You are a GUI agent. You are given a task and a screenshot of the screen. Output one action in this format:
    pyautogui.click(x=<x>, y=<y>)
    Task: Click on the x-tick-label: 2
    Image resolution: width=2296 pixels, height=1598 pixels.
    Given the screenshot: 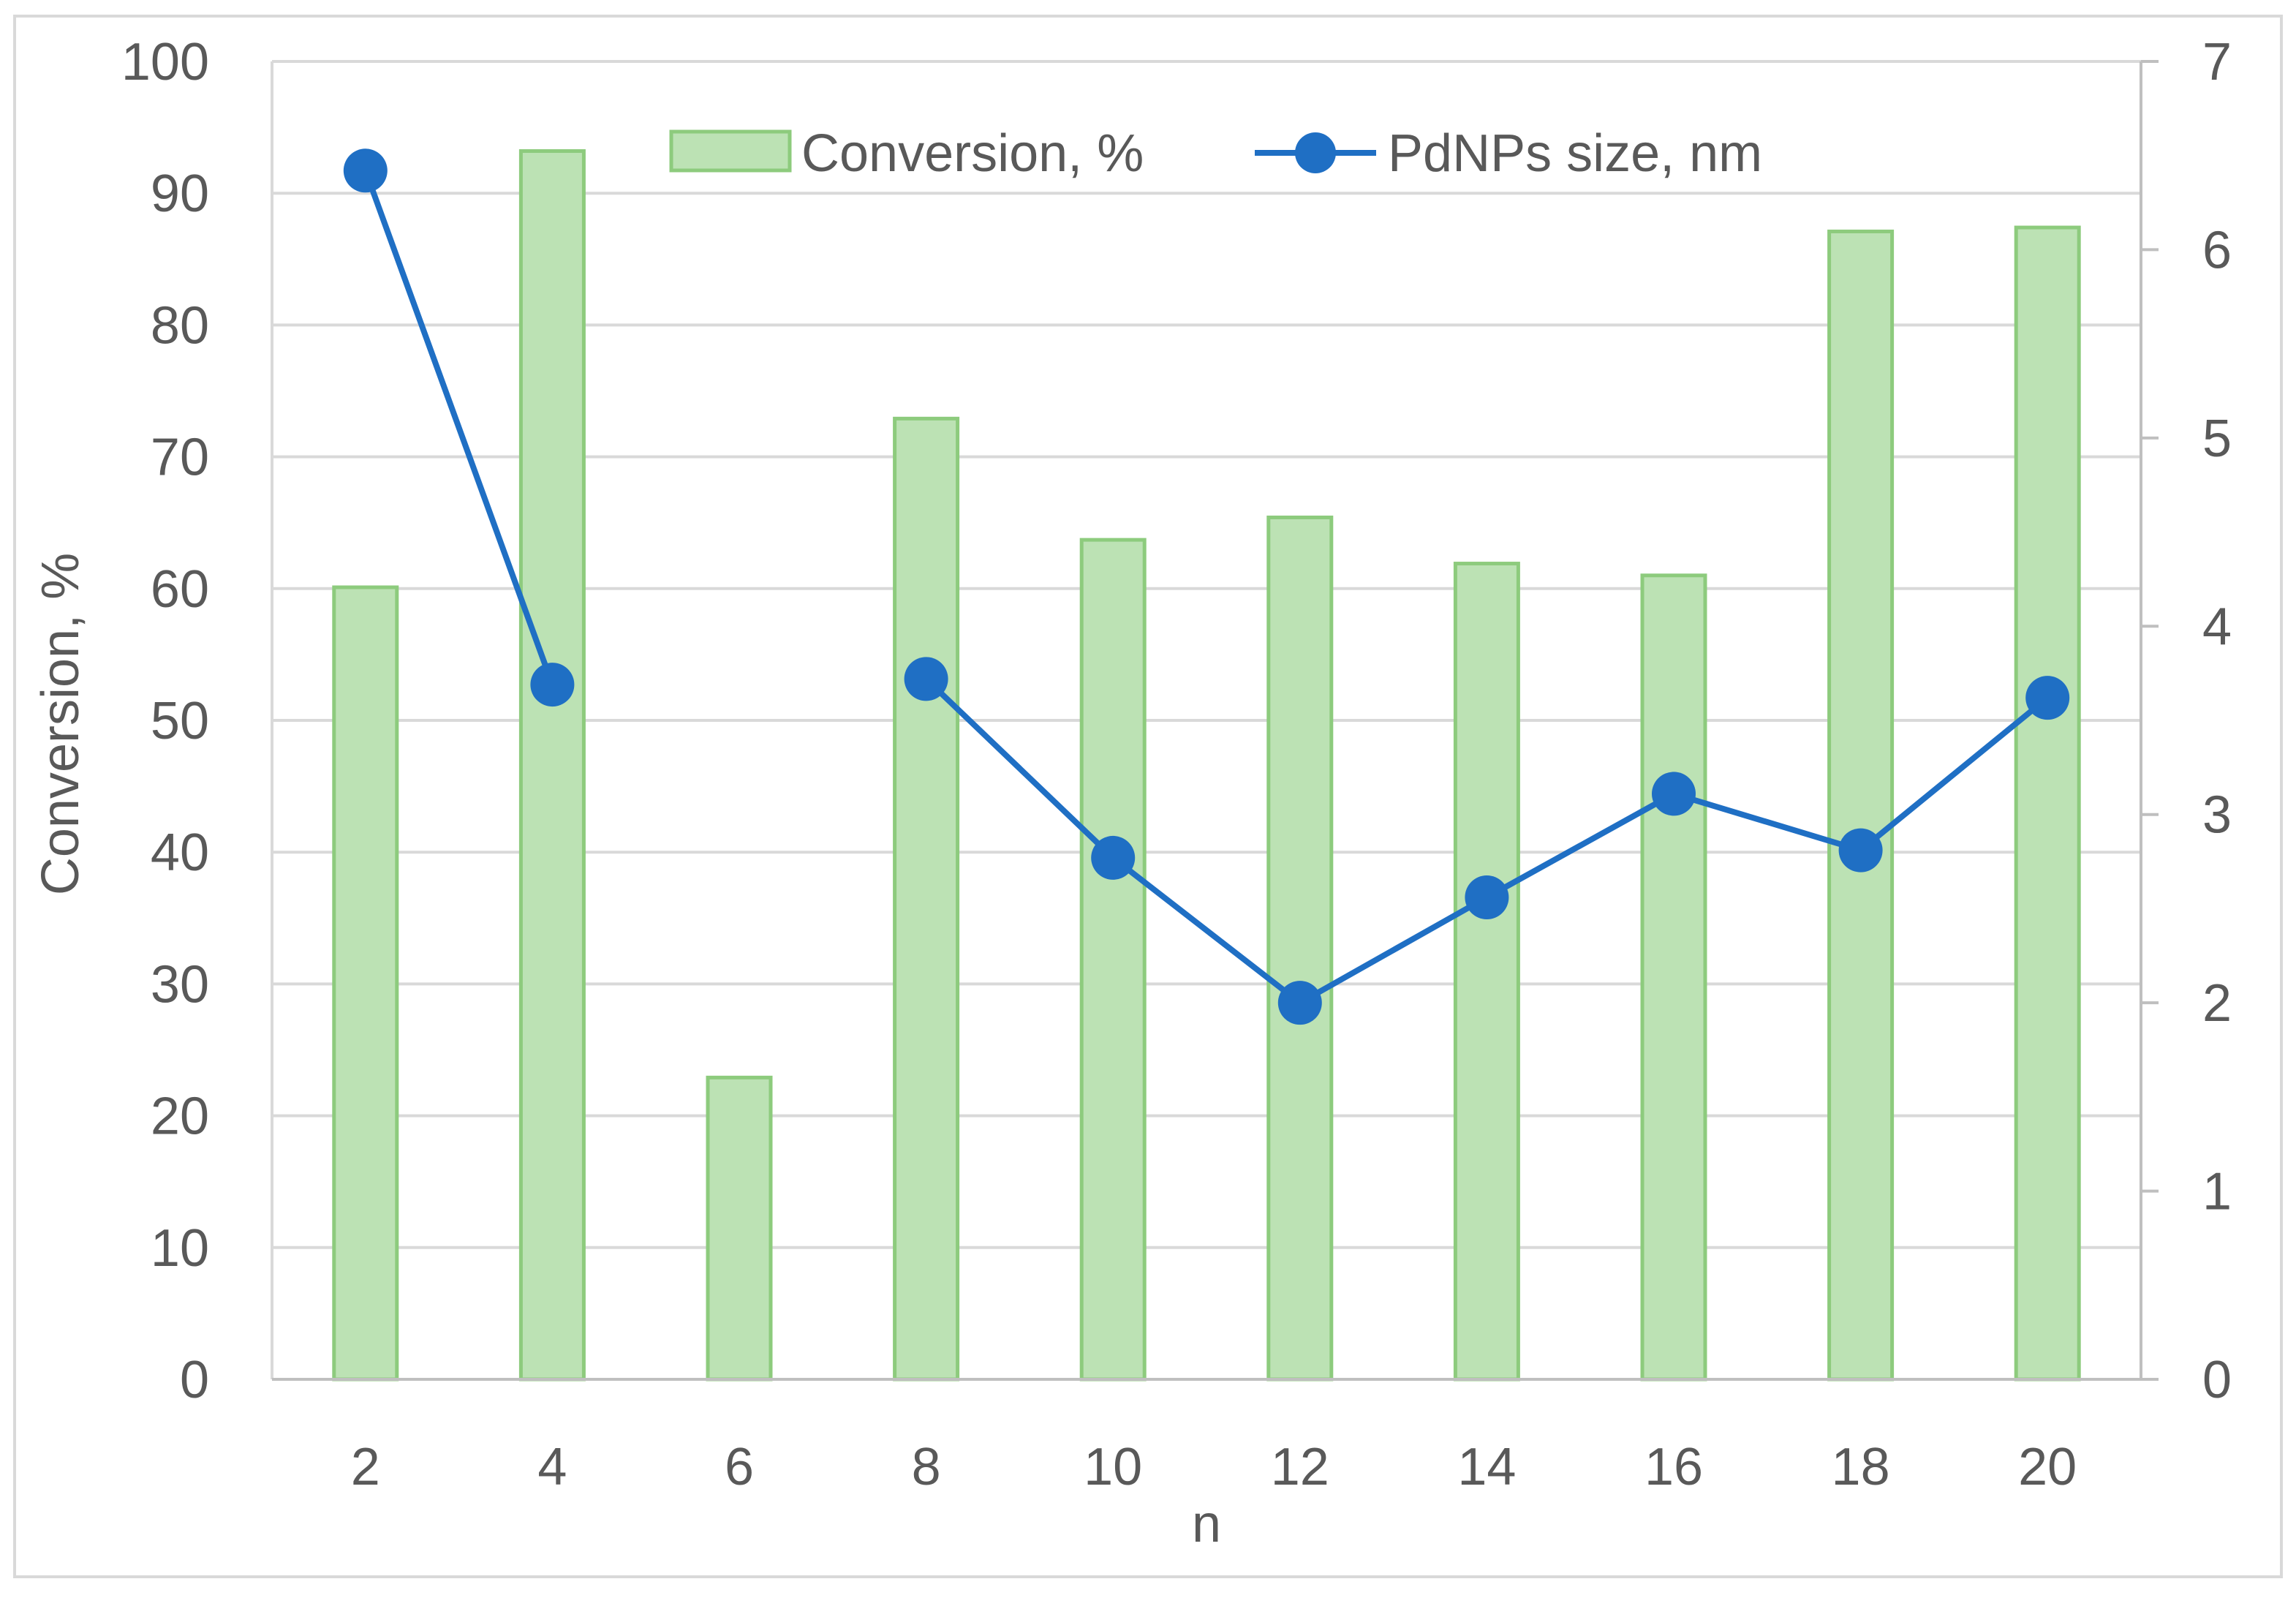 What is the action you would take?
    pyautogui.click(x=365, y=1467)
    